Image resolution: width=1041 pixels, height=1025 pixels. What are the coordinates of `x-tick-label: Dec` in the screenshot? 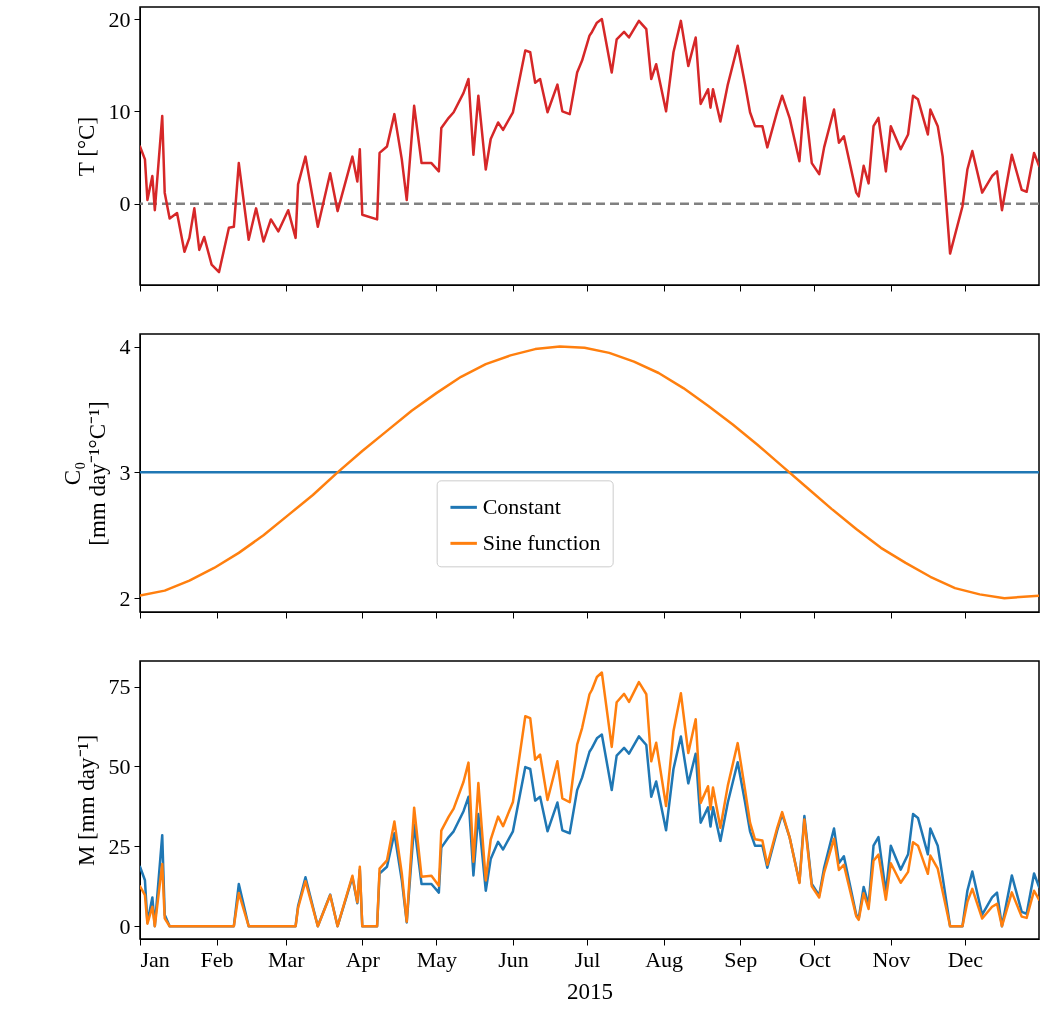 It's located at (965, 959).